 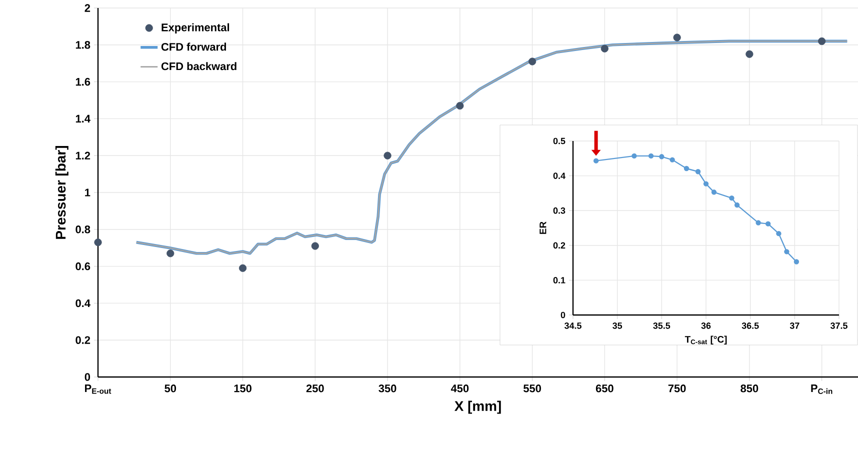 What do you see at coordinates (795, 325) in the screenshot?
I see `x-tick-label: 37` at bounding box center [795, 325].